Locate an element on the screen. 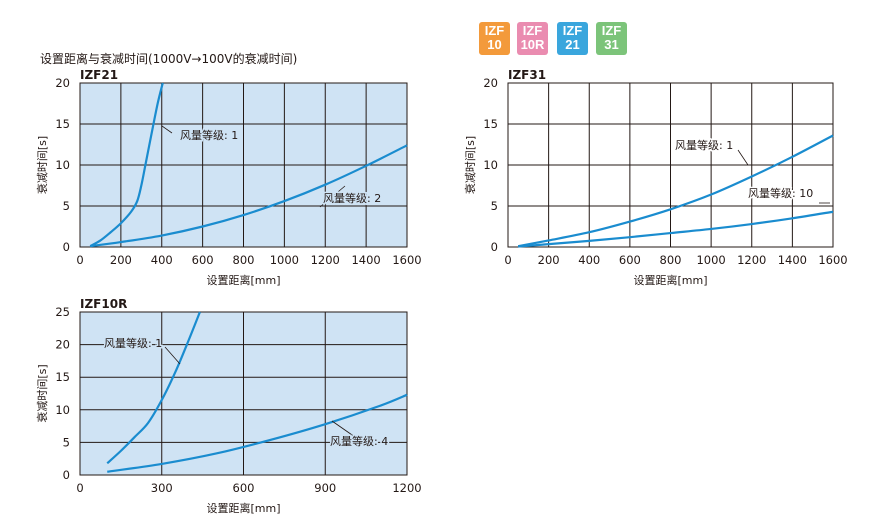 This screenshot has width=870, height=531. badge-izf21-line2: 21 is located at coordinates (572, 44).